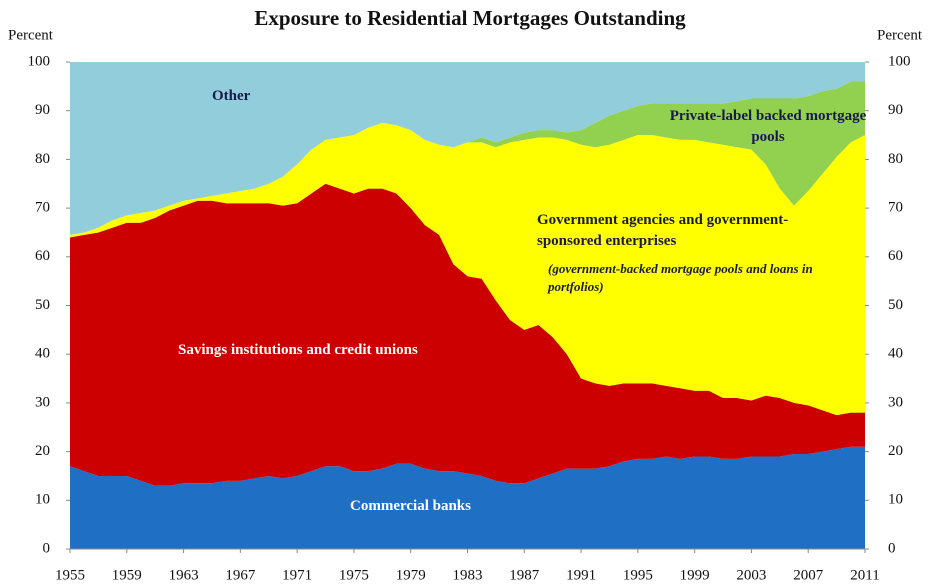 The image size is (928, 588). Describe the element at coordinates (298, 350) in the screenshot. I see `series-label: Savings institutions and credit unions` at that location.